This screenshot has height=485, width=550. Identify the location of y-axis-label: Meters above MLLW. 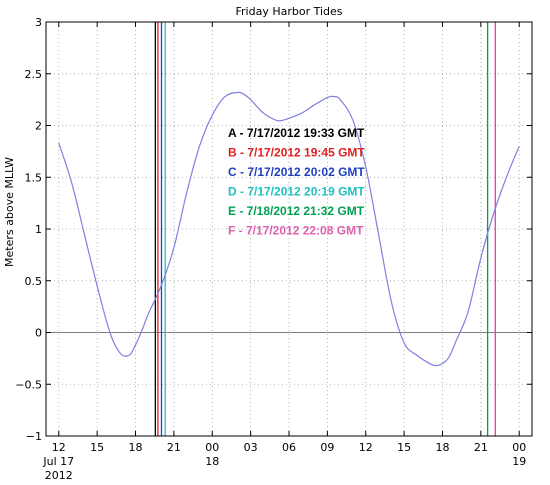
(9, 212).